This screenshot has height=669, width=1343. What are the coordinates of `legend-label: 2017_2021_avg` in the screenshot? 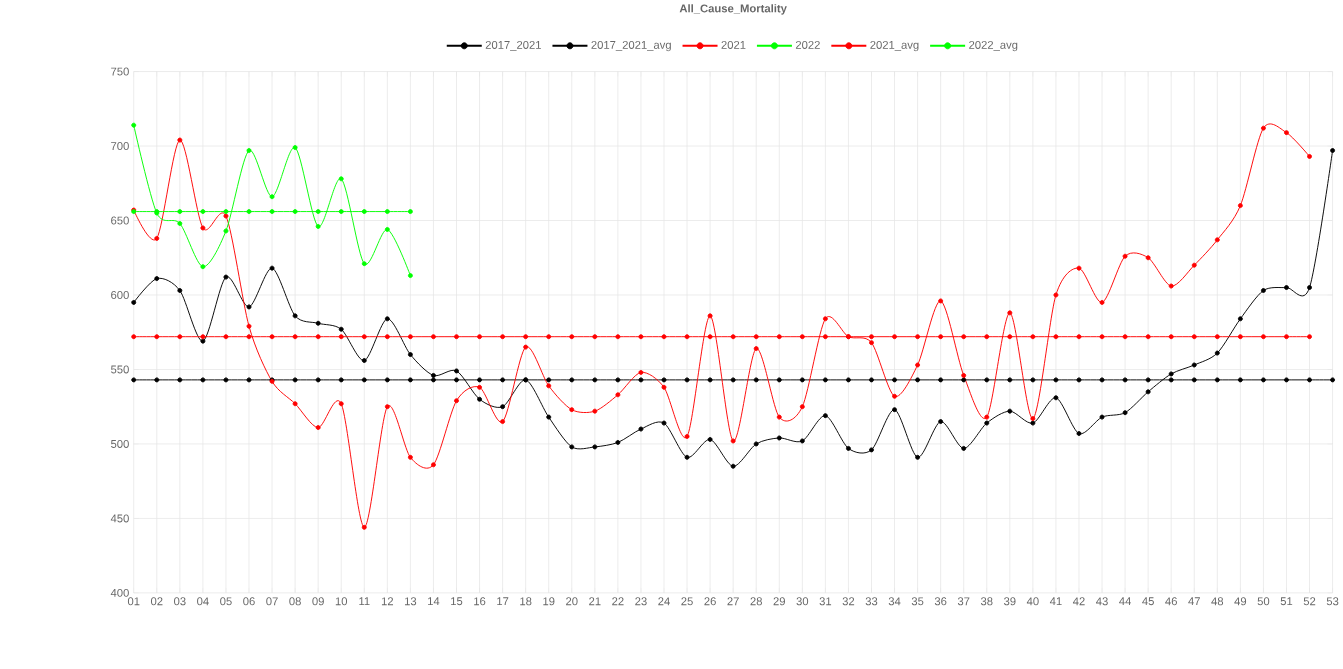 It's located at (631, 46).